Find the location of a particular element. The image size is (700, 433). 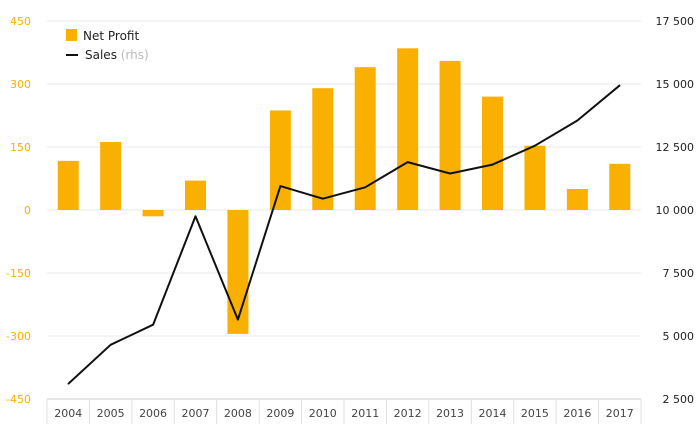

x-tick-label: 2010 is located at coordinates (323, 413).